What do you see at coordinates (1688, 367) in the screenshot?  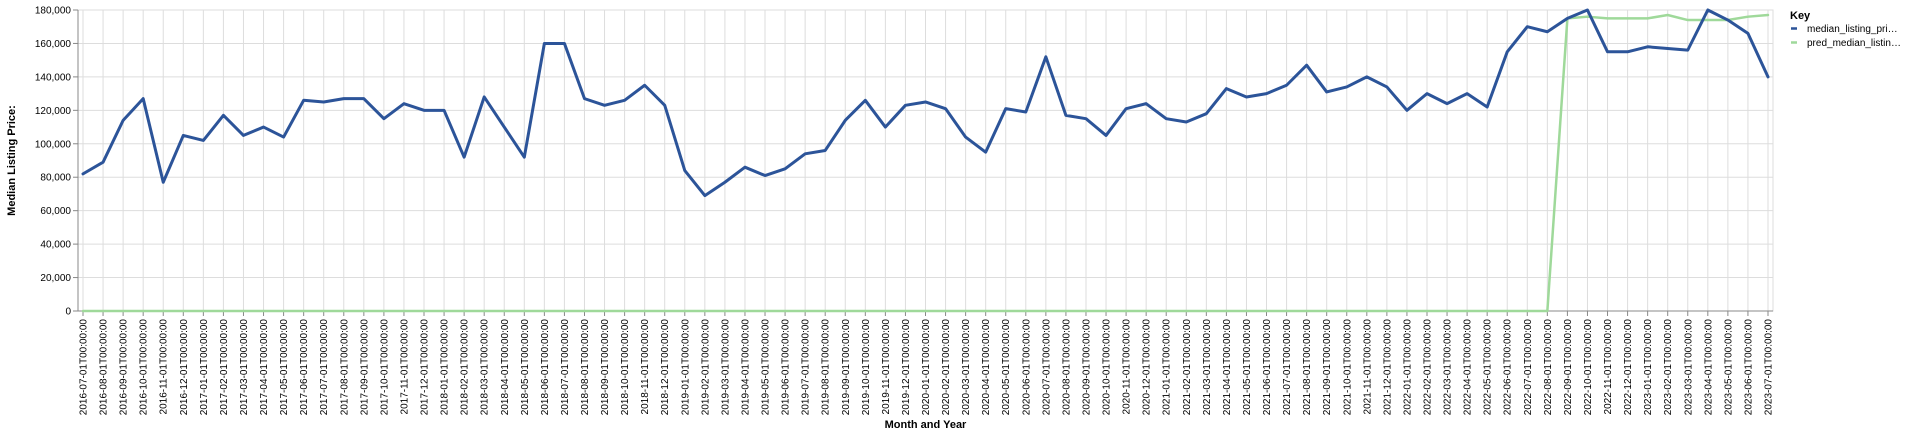 I see `x-tick-label: 2023-03-01T00:00:00` at bounding box center [1688, 367].